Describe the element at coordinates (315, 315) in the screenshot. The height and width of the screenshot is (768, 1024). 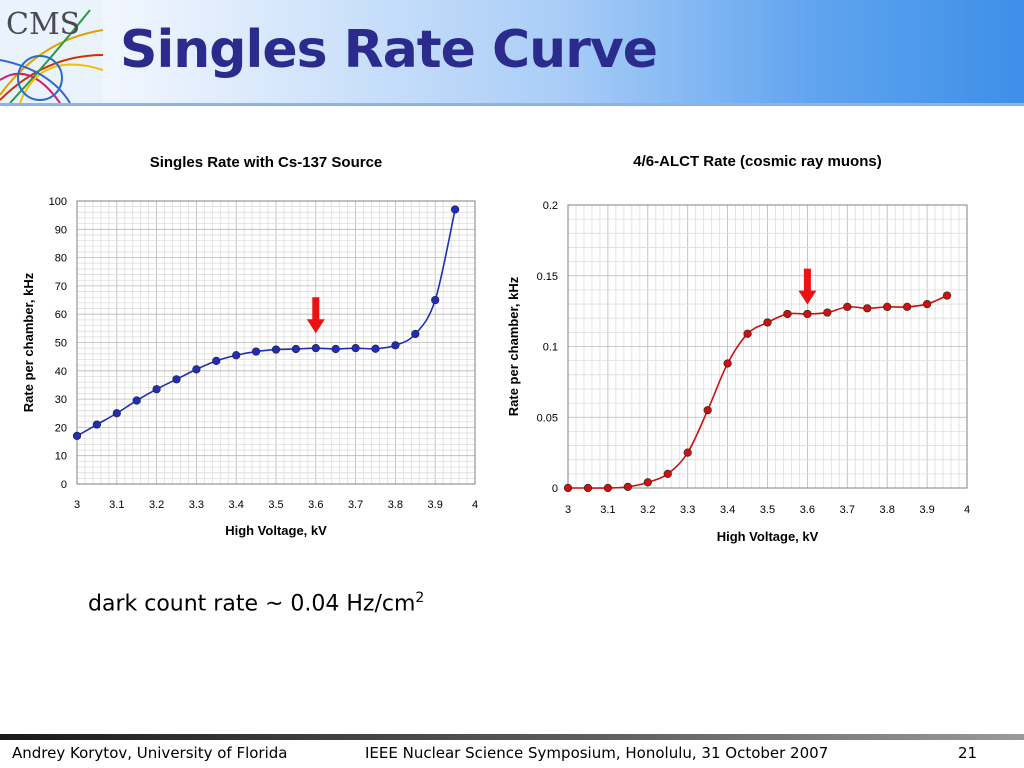
I see `left-chart-operating-point-arrow` at that location.